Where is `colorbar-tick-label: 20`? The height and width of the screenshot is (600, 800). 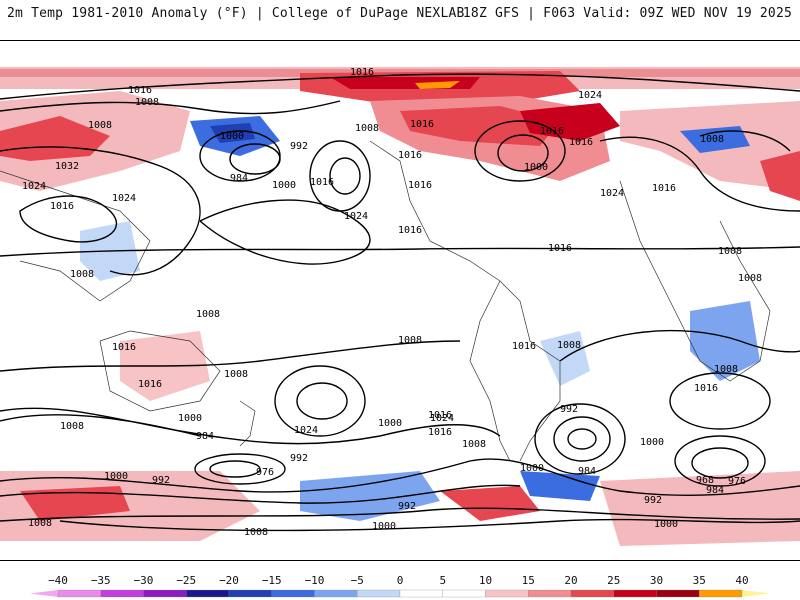 colorbar-tick-label: 20 is located at coordinates (570, 580).